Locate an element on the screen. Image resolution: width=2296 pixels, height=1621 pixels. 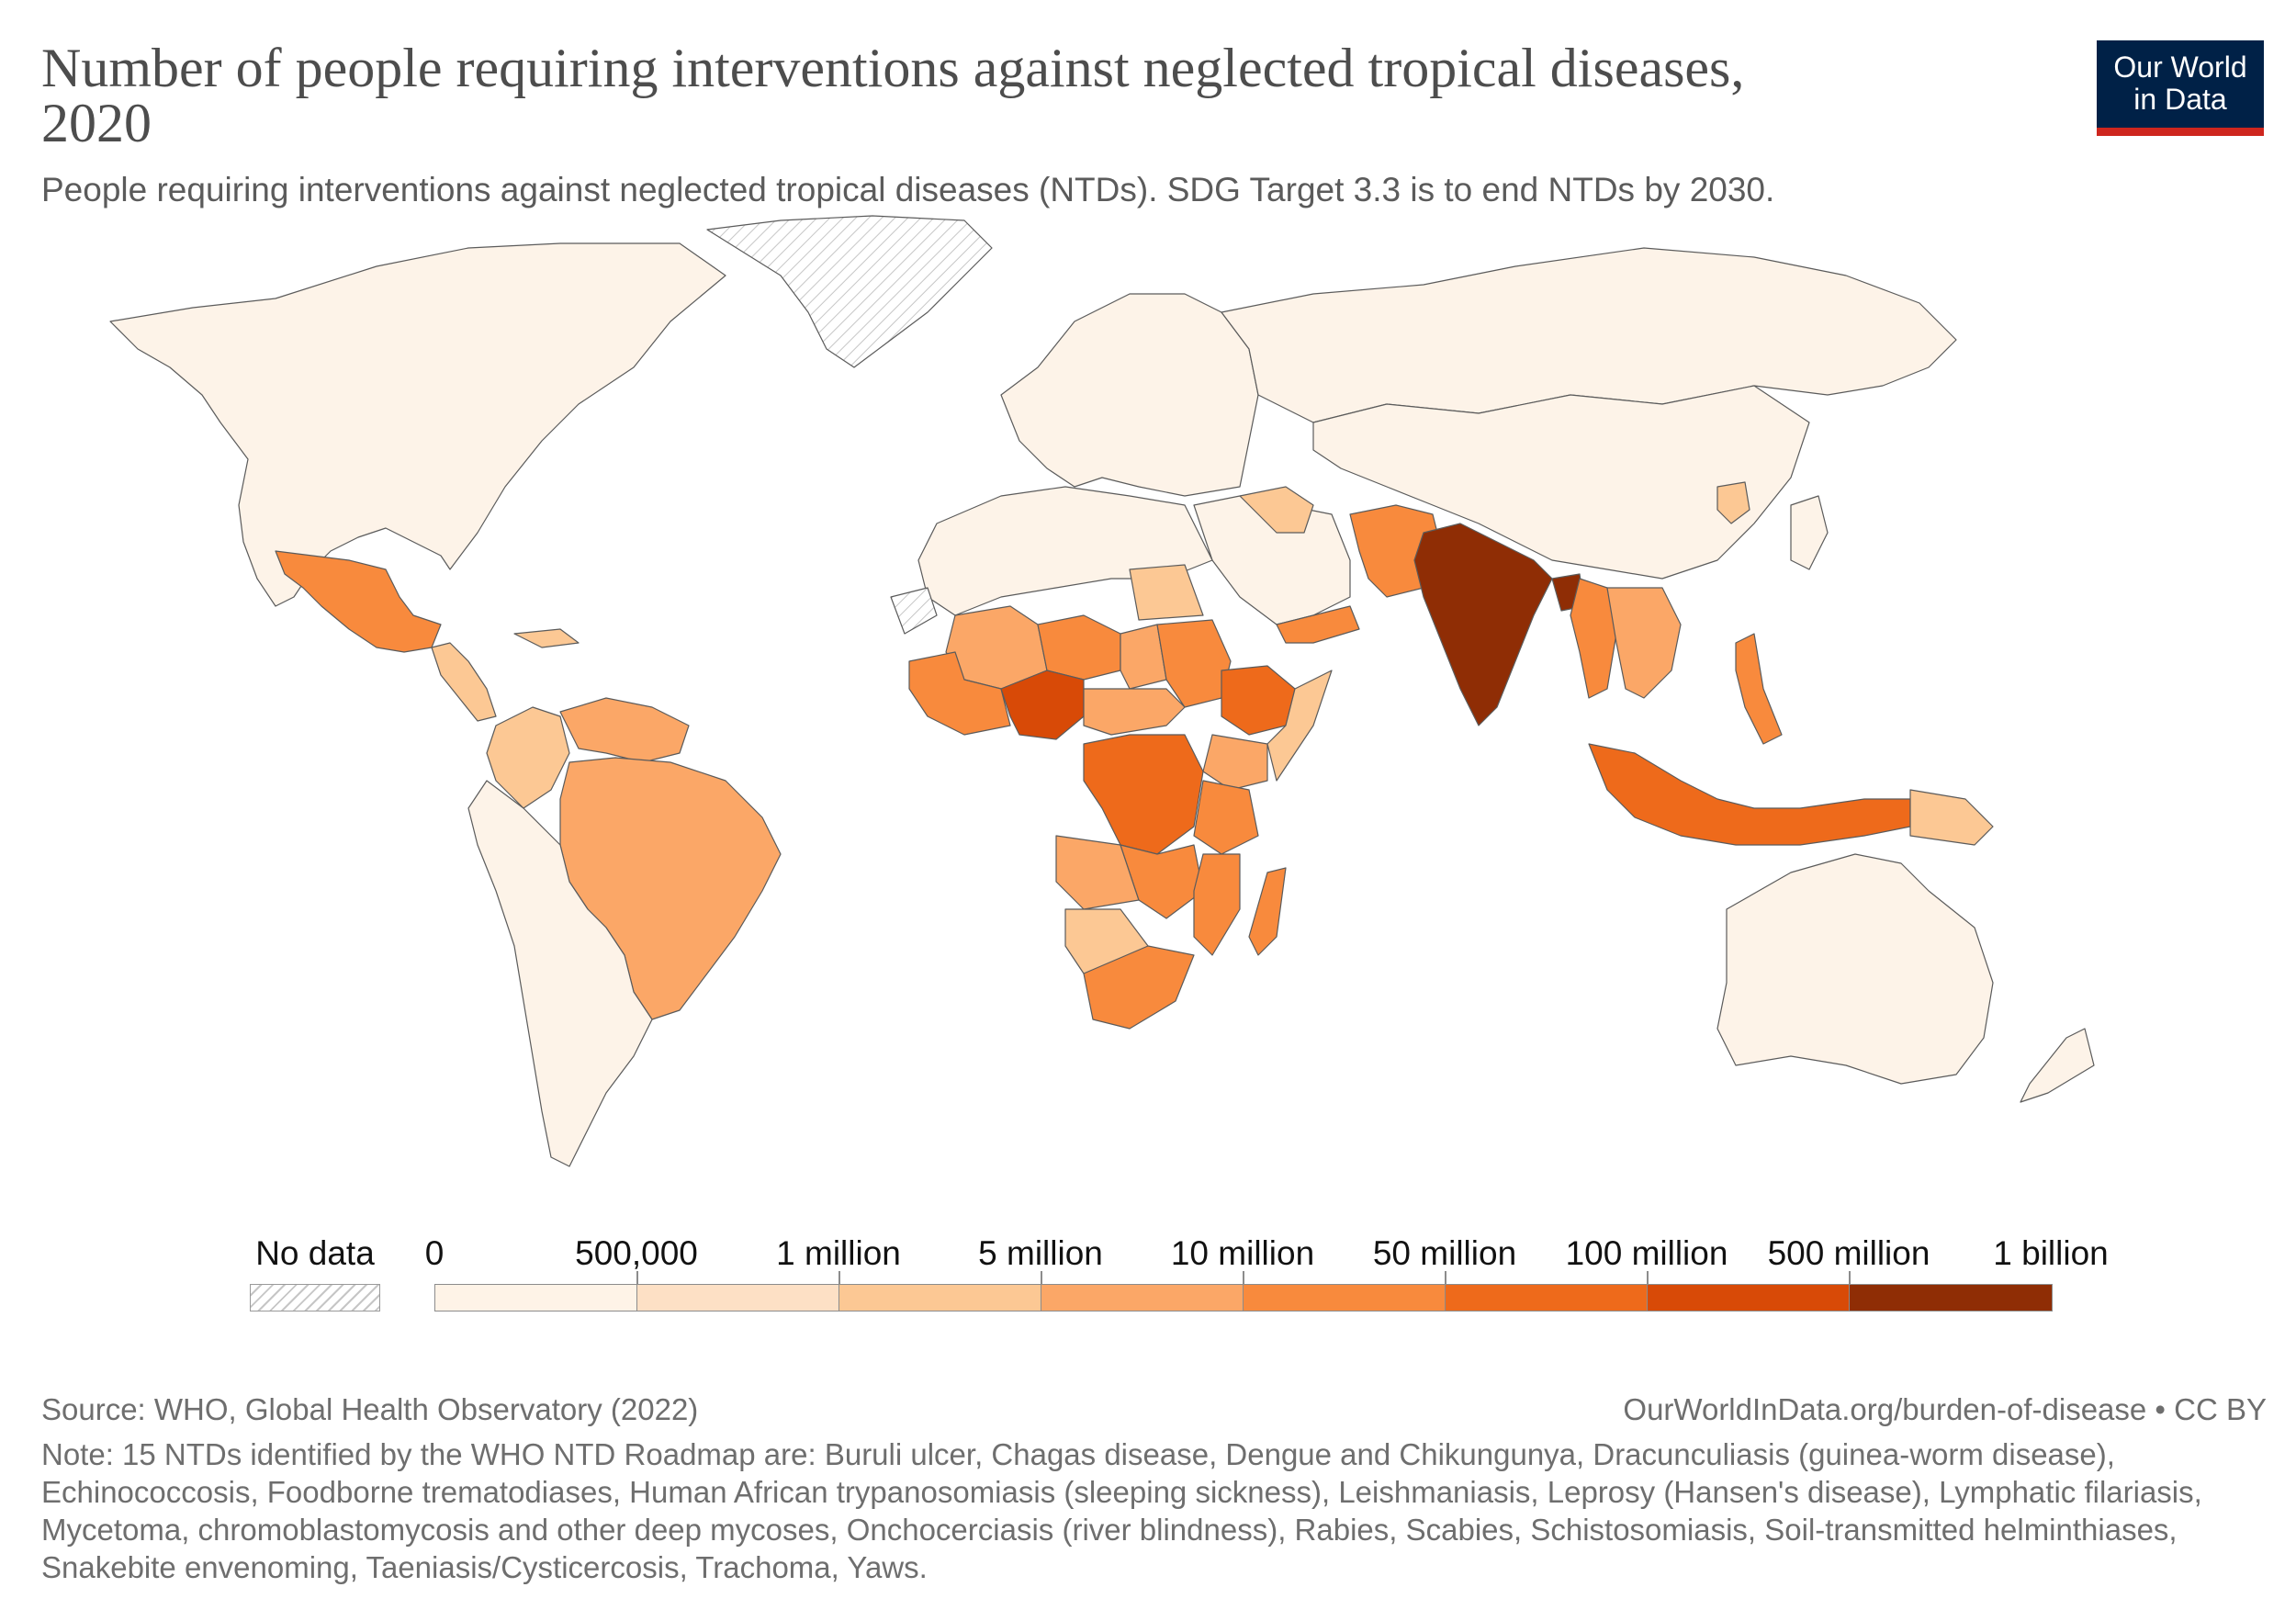
region-india is located at coordinates (1483, 624).